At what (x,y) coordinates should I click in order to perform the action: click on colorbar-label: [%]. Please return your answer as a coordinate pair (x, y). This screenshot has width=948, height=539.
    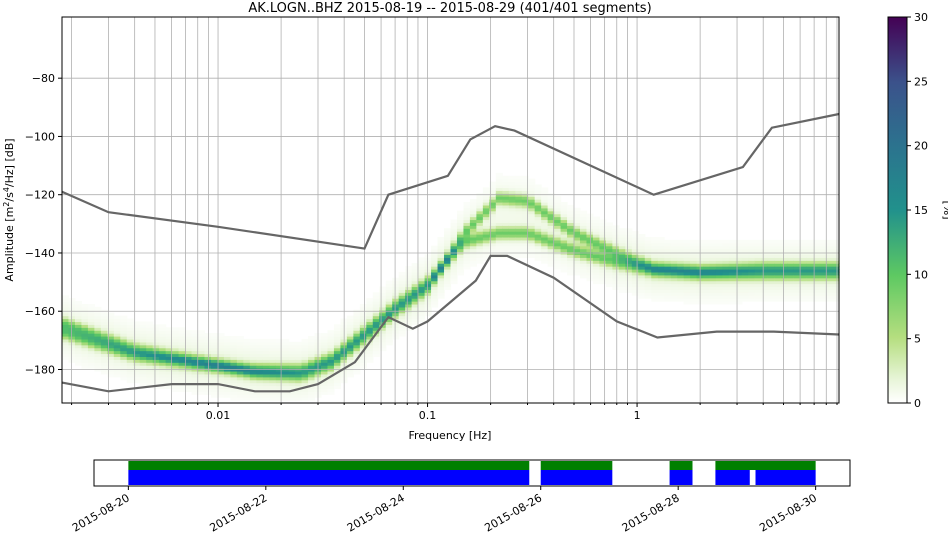
    Looking at the image, I should click on (944, 209).